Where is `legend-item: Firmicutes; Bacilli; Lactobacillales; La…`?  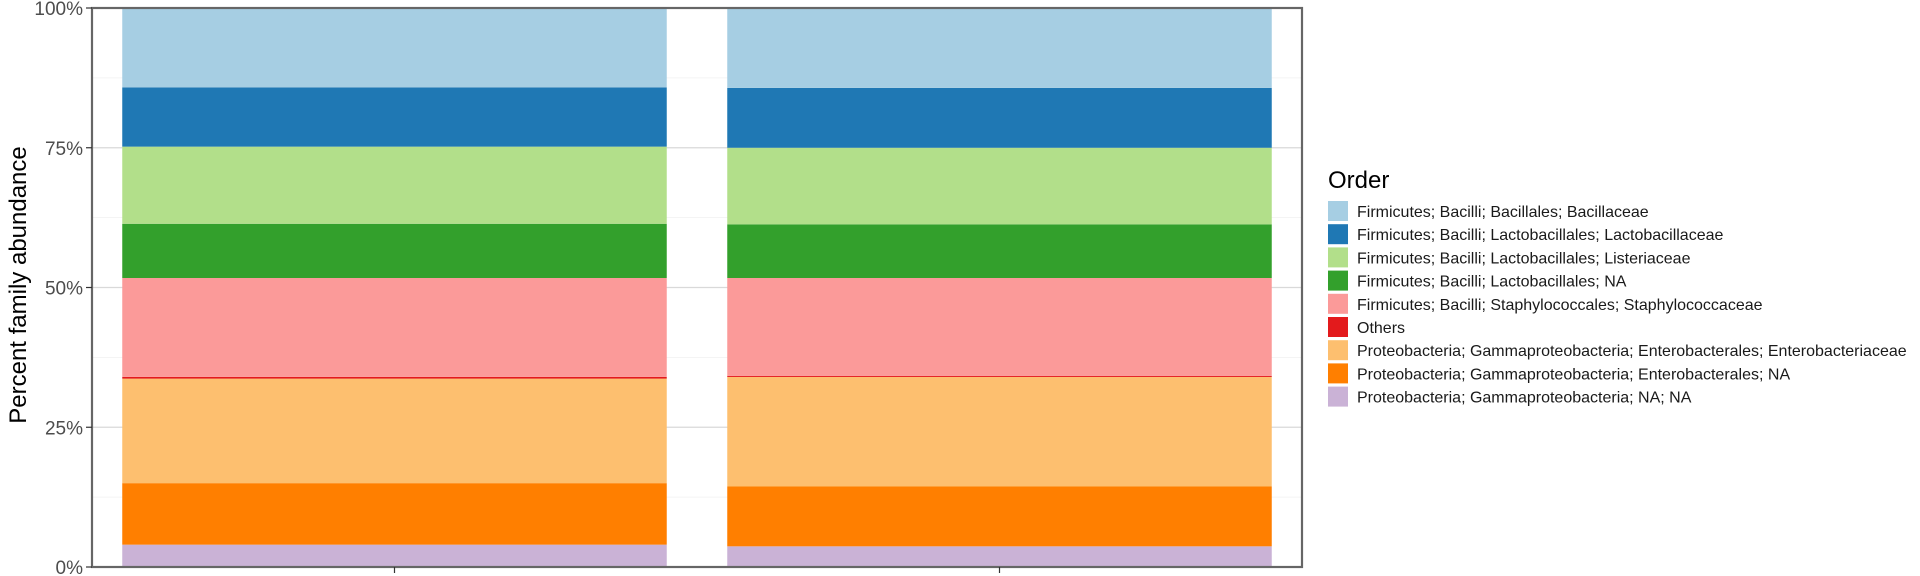
legend-item: Firmicutes; Bacilli; Lactobacillales; La… is located at coordinates (1525, 234).